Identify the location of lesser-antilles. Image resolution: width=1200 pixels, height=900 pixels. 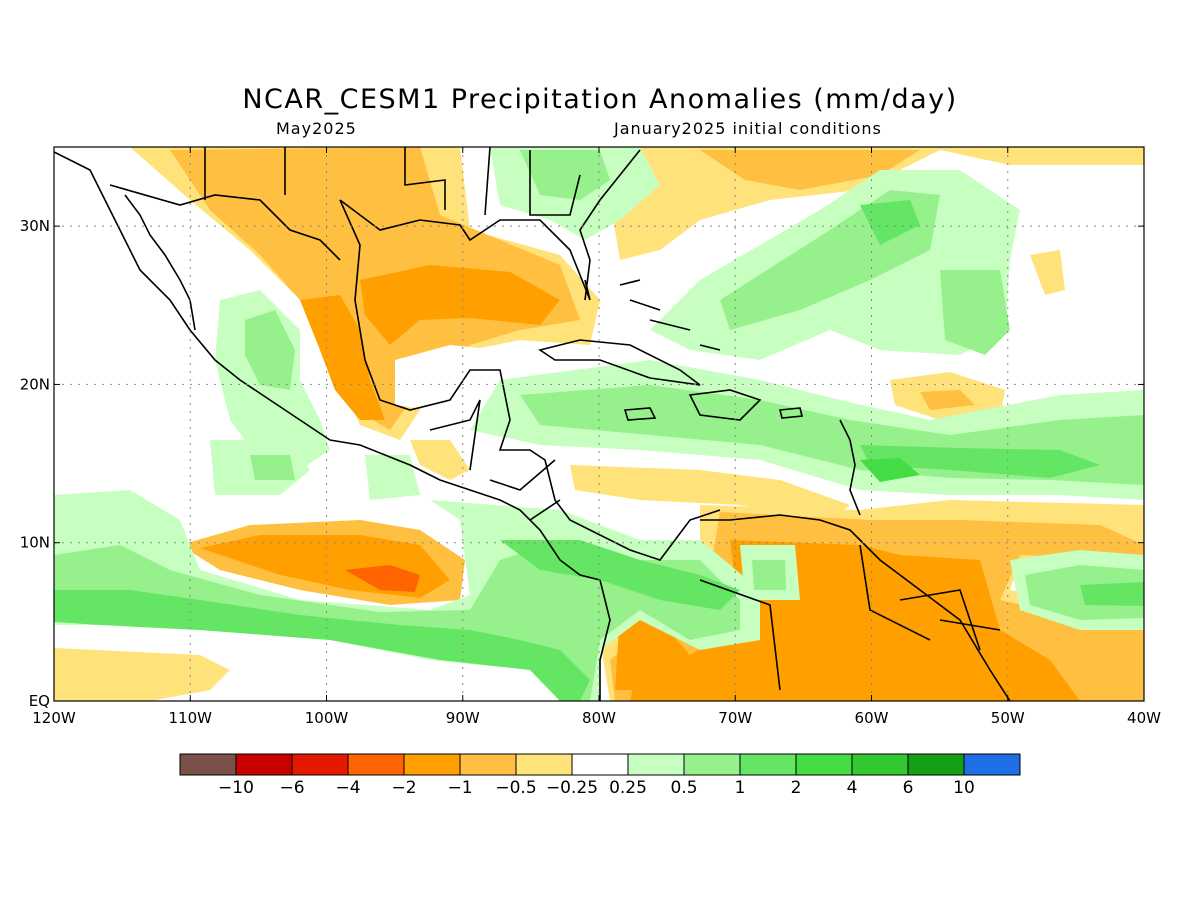
(850, 467).